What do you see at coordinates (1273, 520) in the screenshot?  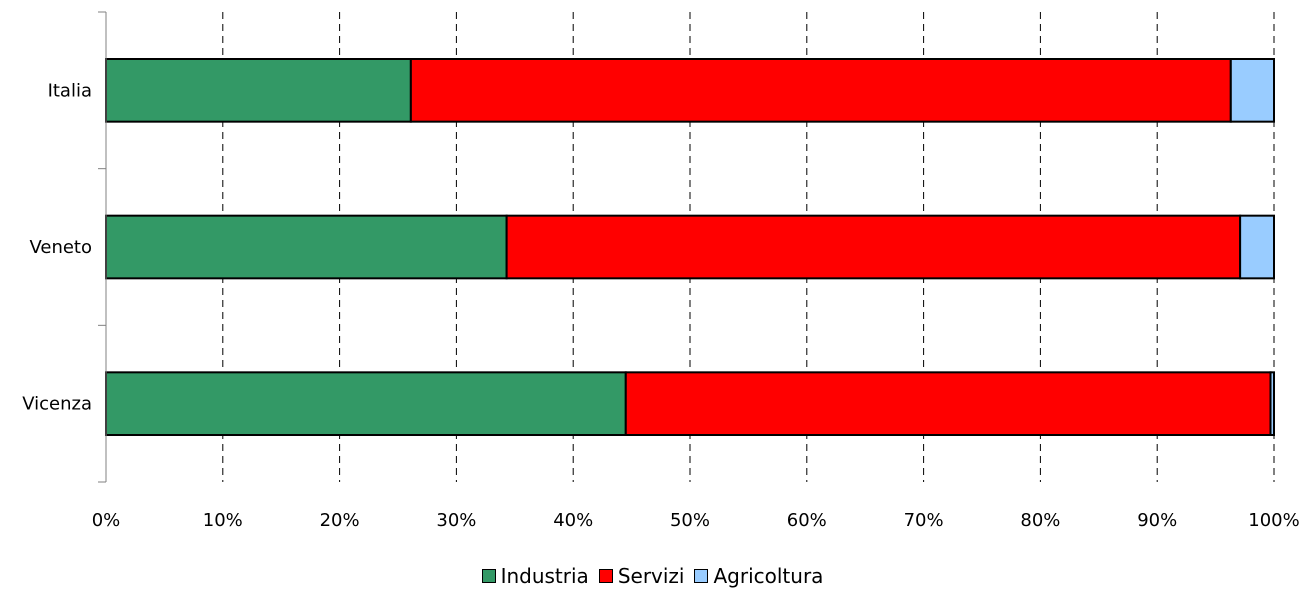 I see `x-tick-label: 100%` at bounding box center [1273, 520].